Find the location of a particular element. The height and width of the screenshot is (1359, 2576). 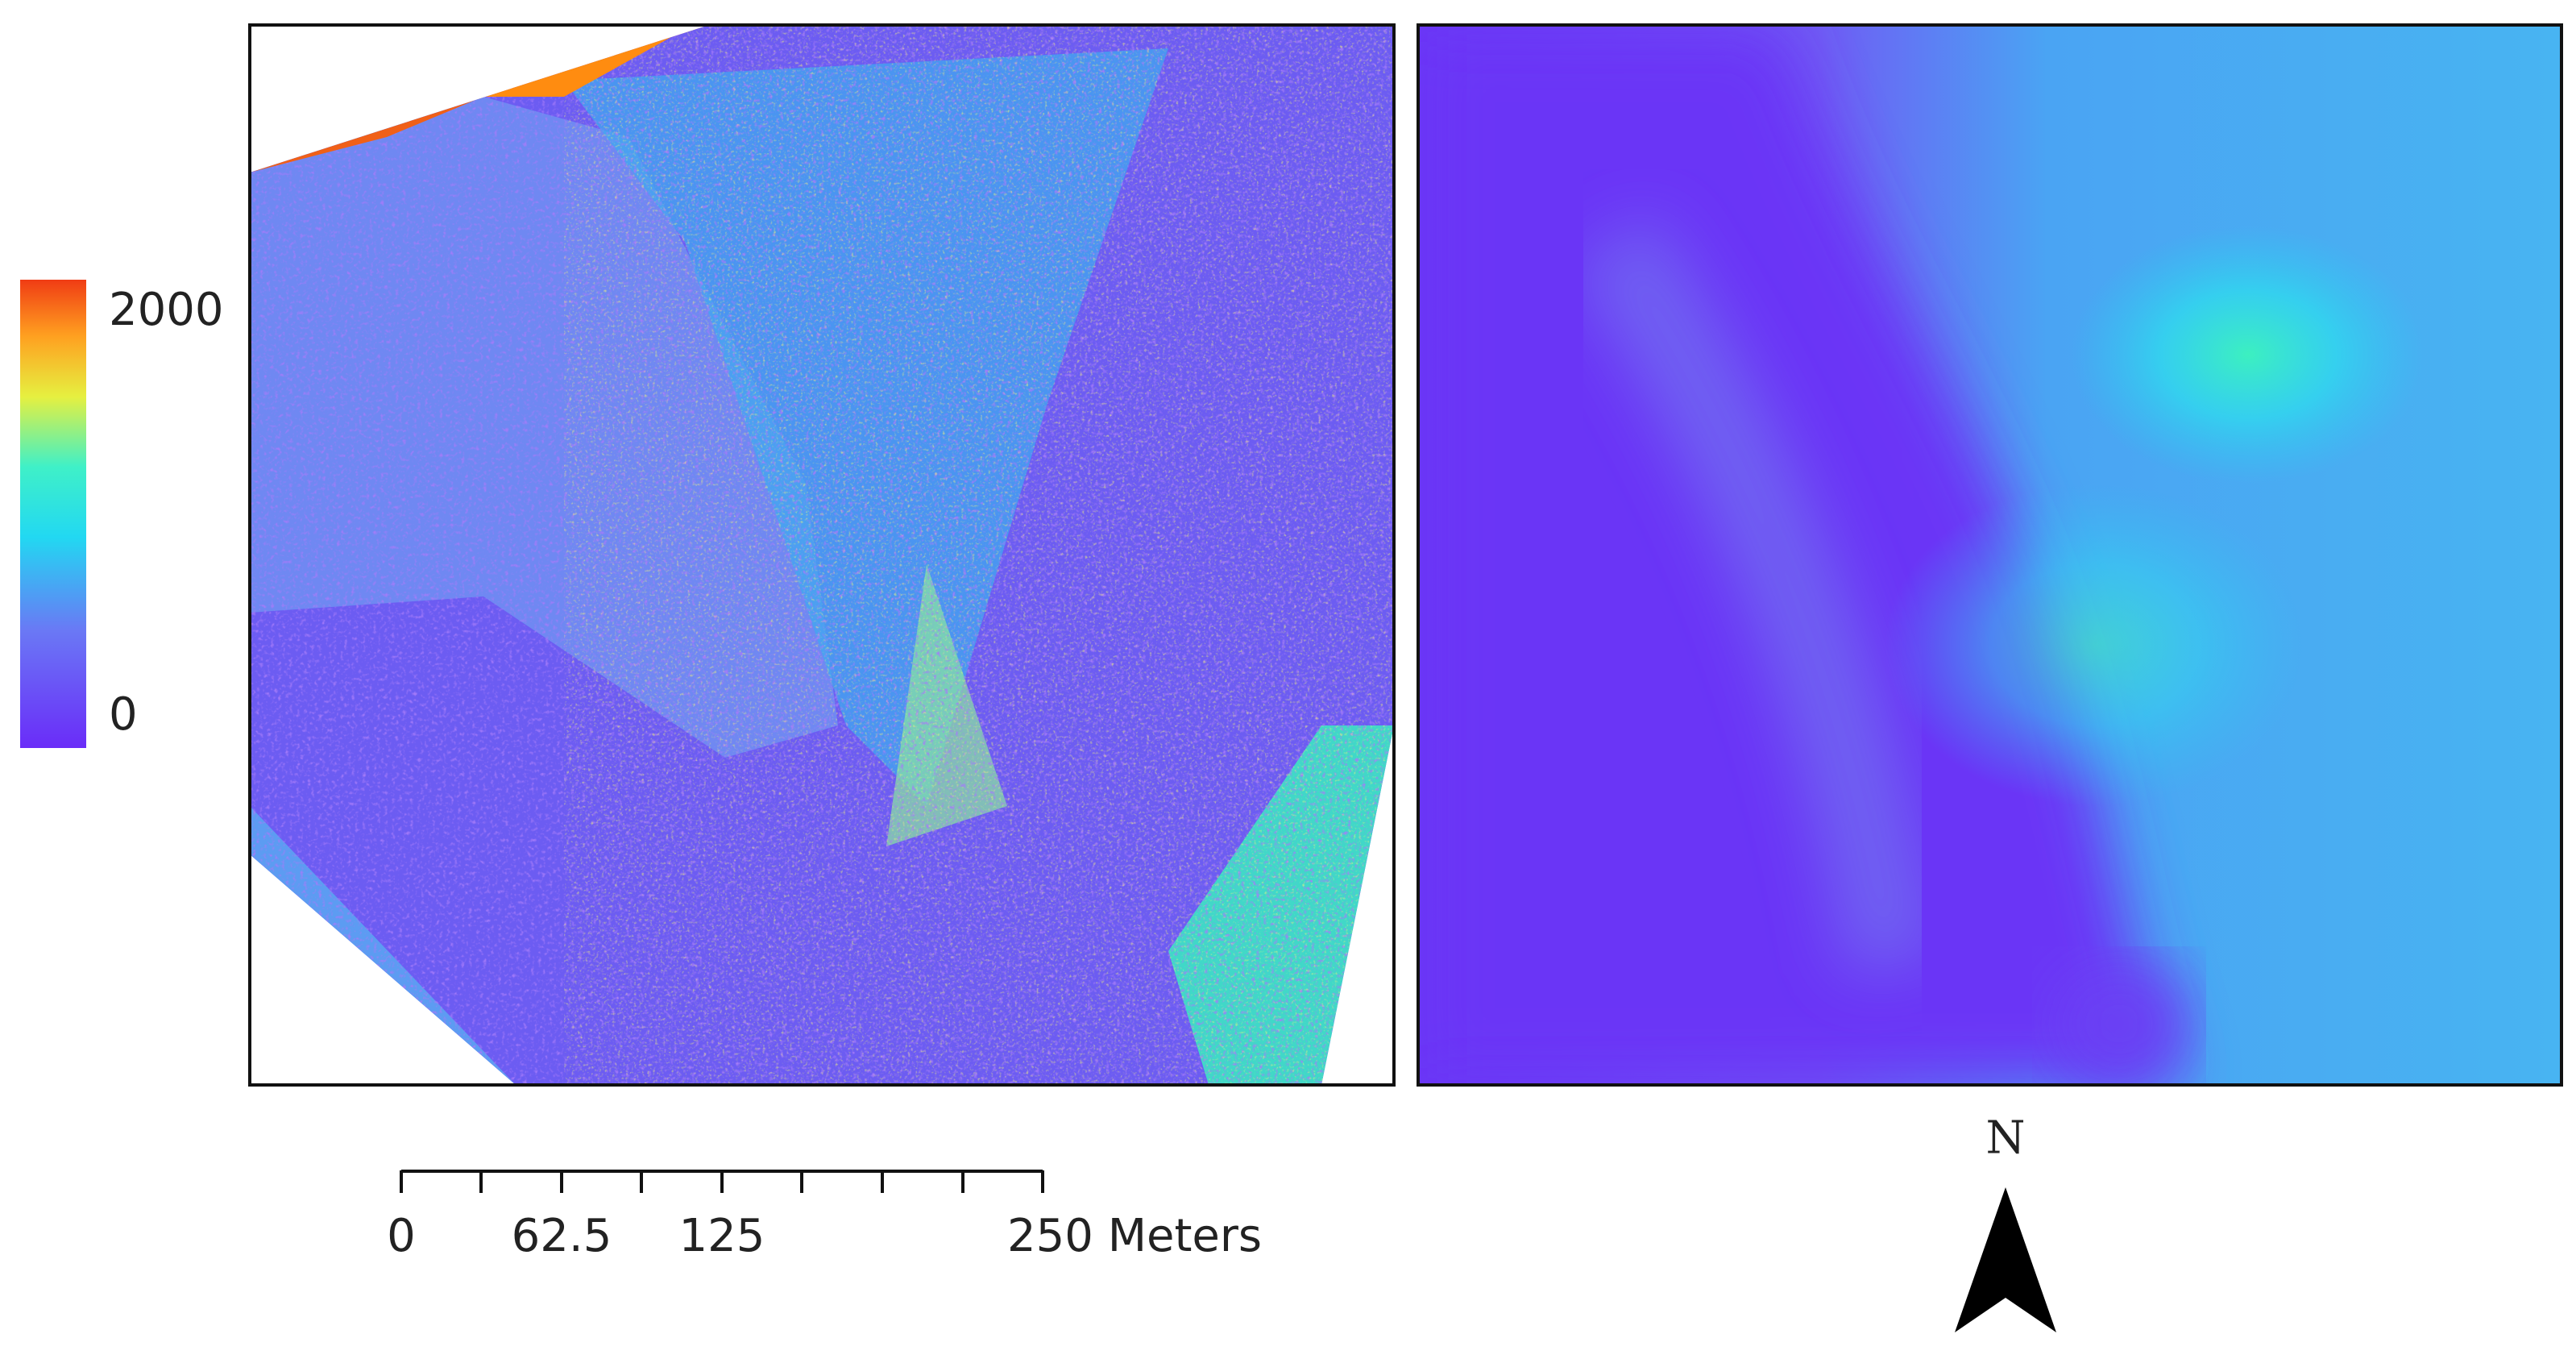

color-bar is located at coordinates (53, 514).